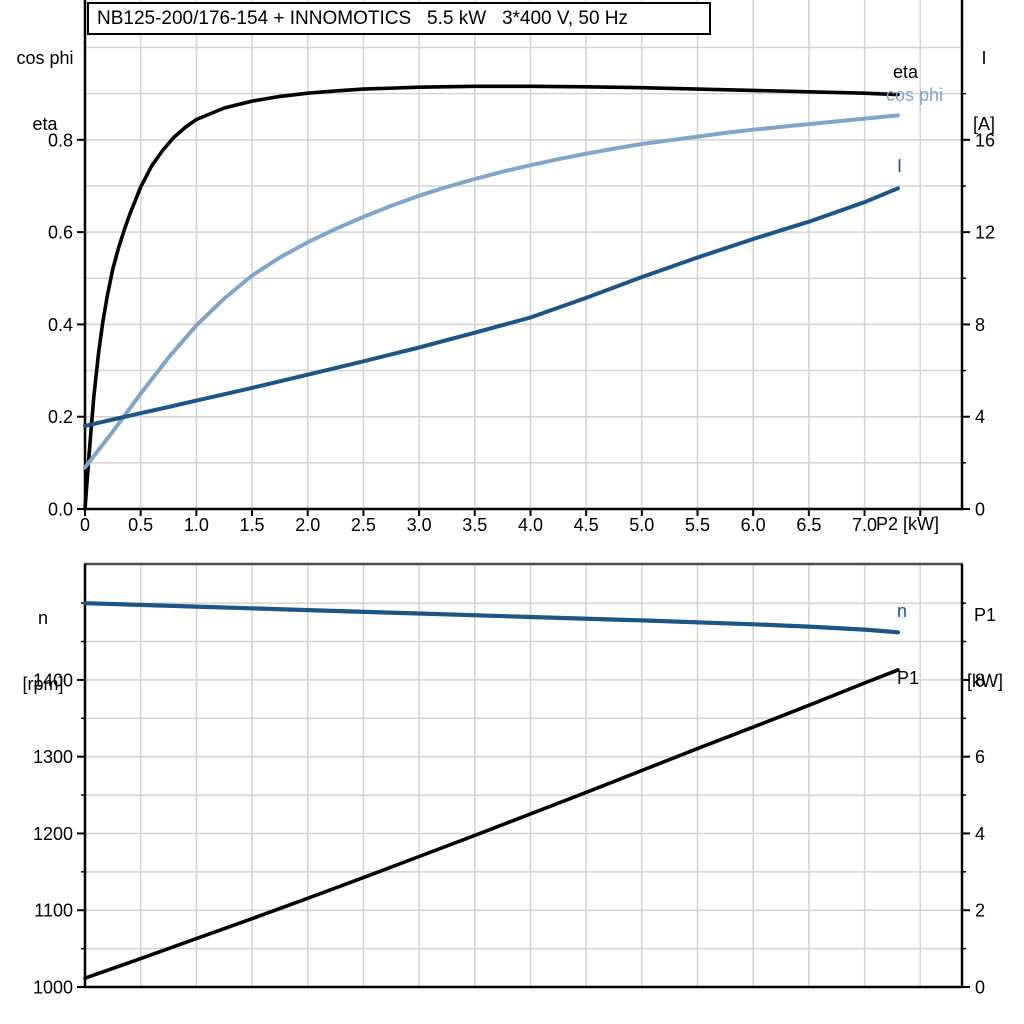 The height and width of the screenshot is (1024, 1024). I want to click on bottom-right-axis-title-line2: [kW], so click(985, 681).